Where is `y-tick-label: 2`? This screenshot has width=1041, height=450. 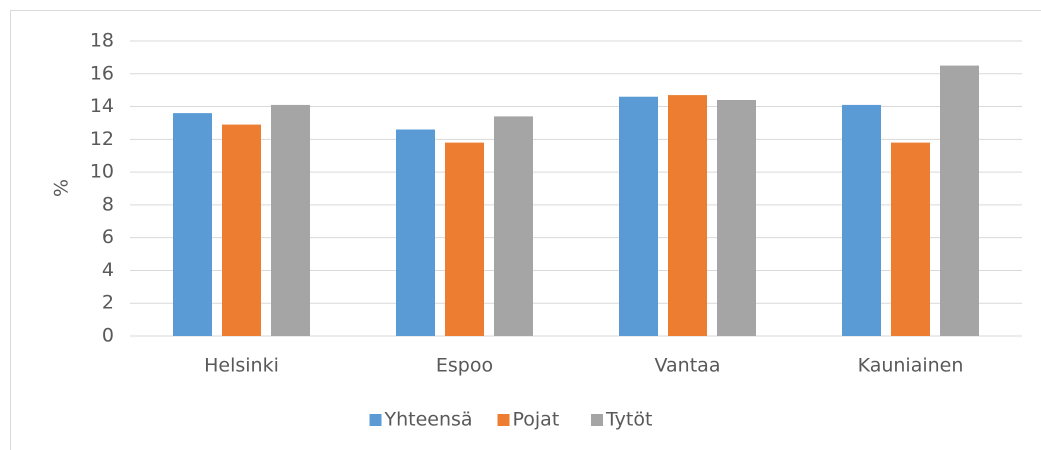 y-tick-label: 2 is located at coordinates (108, 303).